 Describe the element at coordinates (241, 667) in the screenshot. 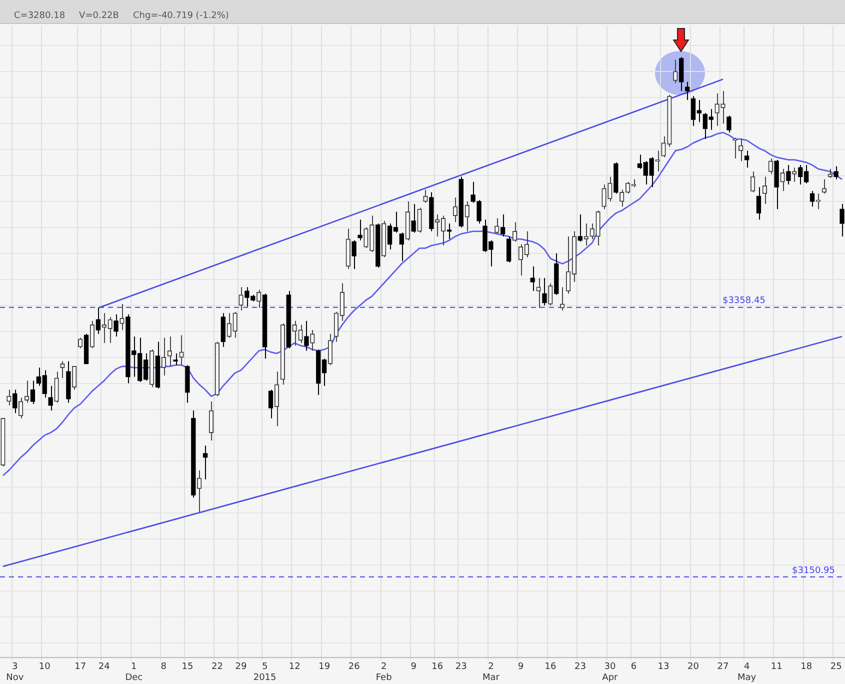

I see `x-tick-label: 29` at that location.